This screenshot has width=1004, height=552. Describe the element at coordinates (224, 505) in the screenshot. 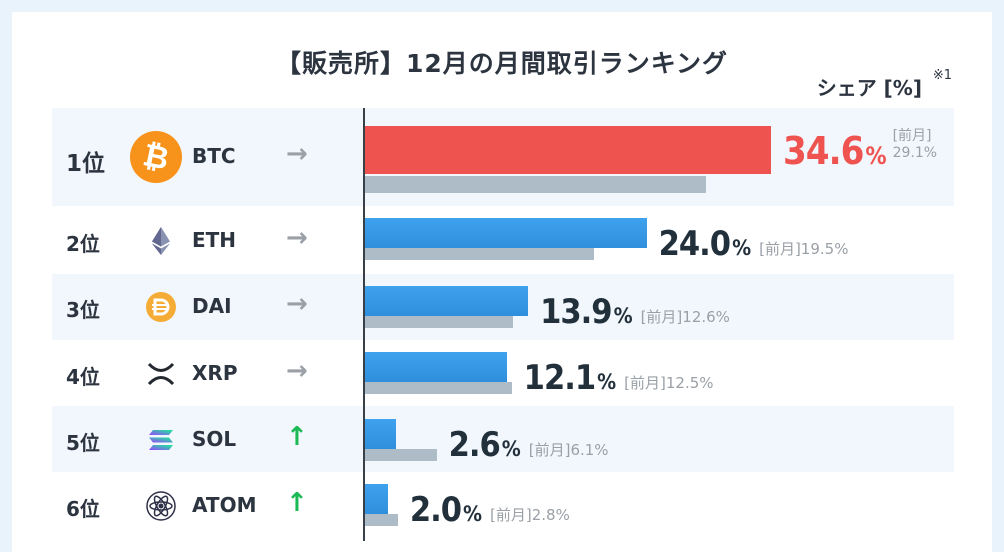

I see `coin-symbol: ATOM` at that location.